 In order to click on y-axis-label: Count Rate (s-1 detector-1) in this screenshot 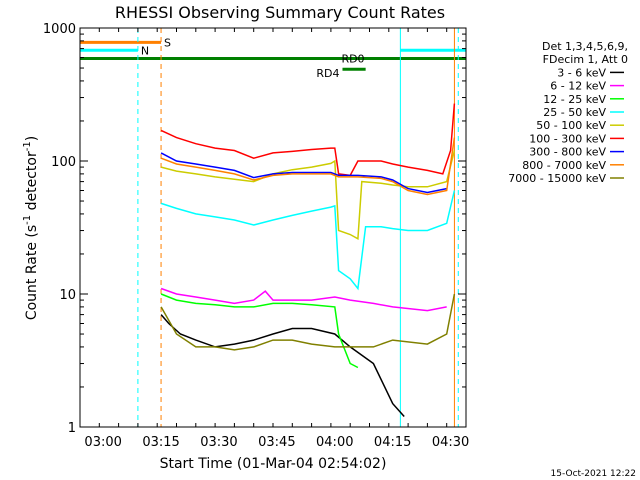, I will do `click(31, 228)`.